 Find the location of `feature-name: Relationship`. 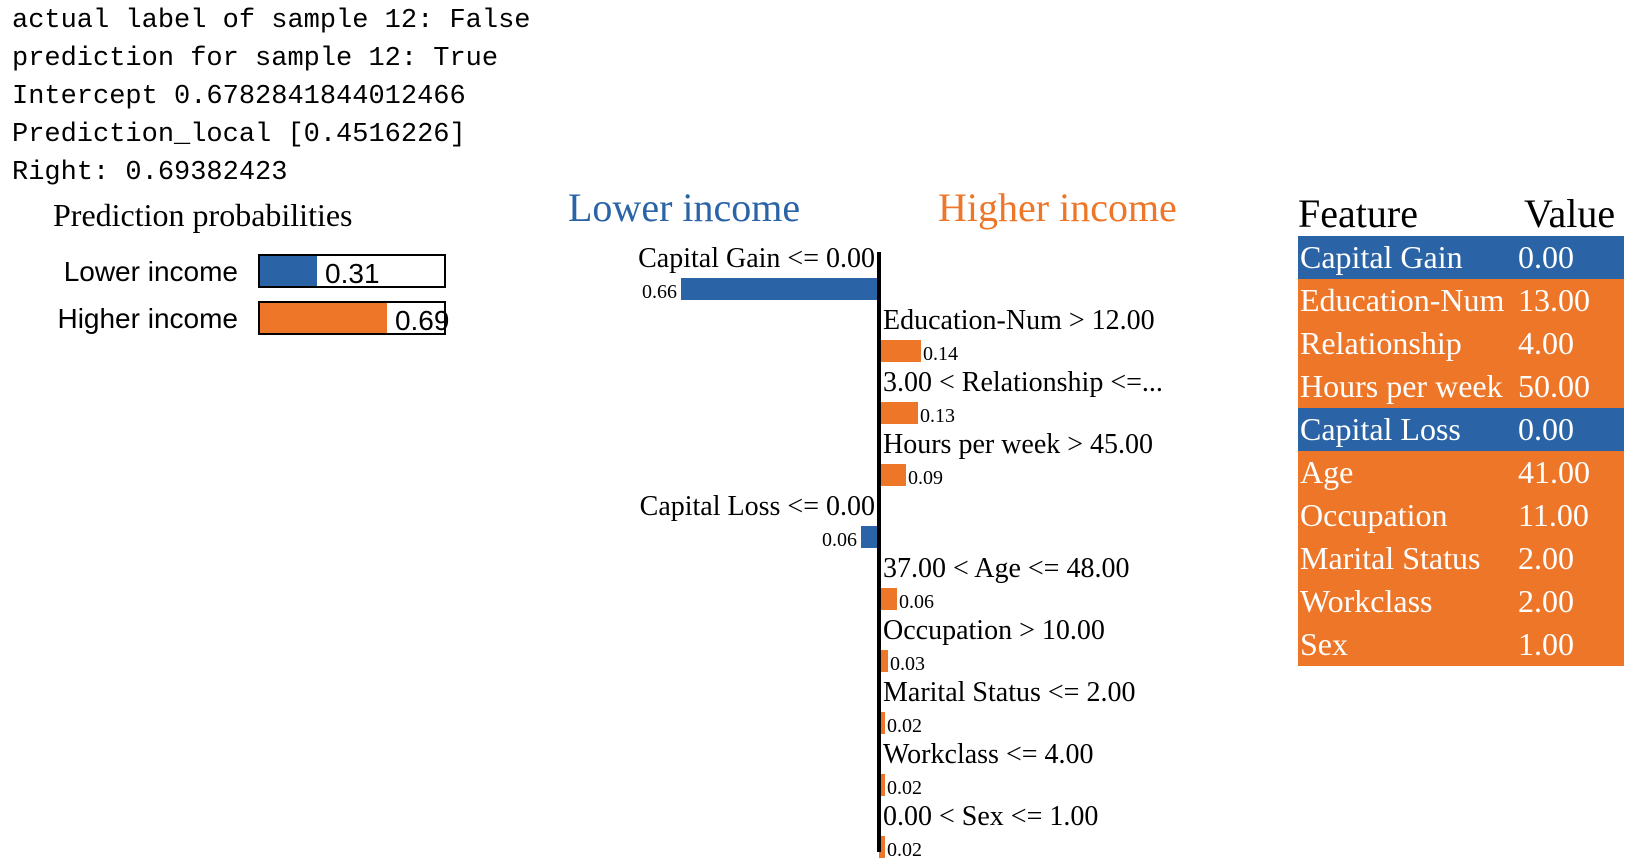

feature-name: Relationship is located at coordinates (1381, 343).